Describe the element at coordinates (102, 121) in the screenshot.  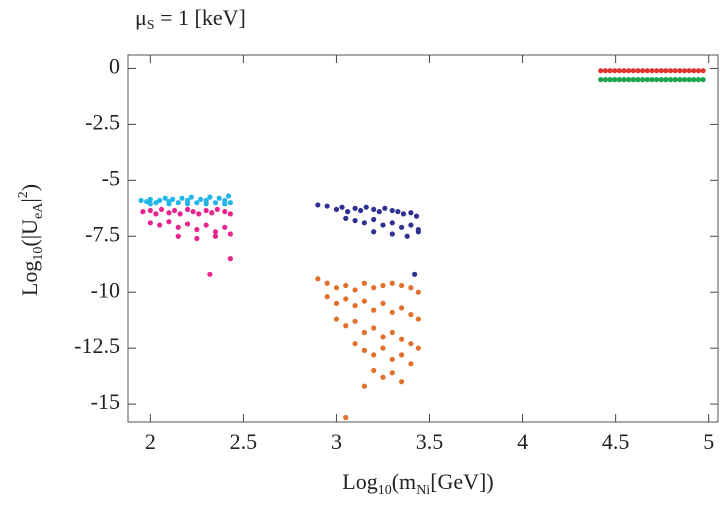
I see `y-tick-label: -2.5` at that location.